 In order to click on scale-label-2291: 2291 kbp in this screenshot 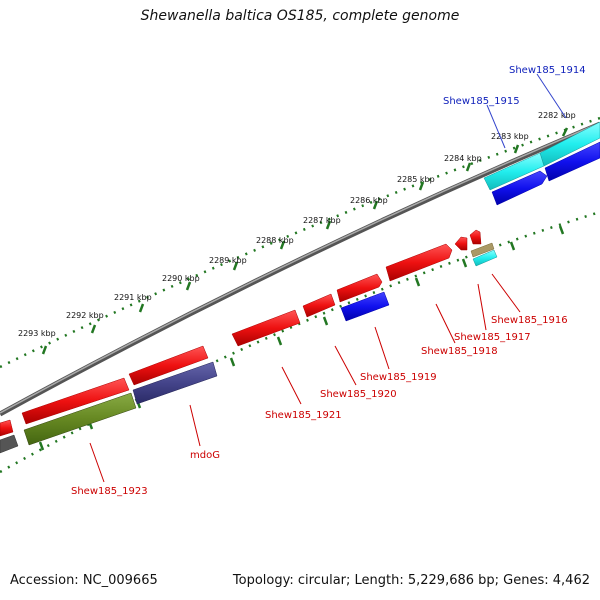, I will do `click(133, 297)`.